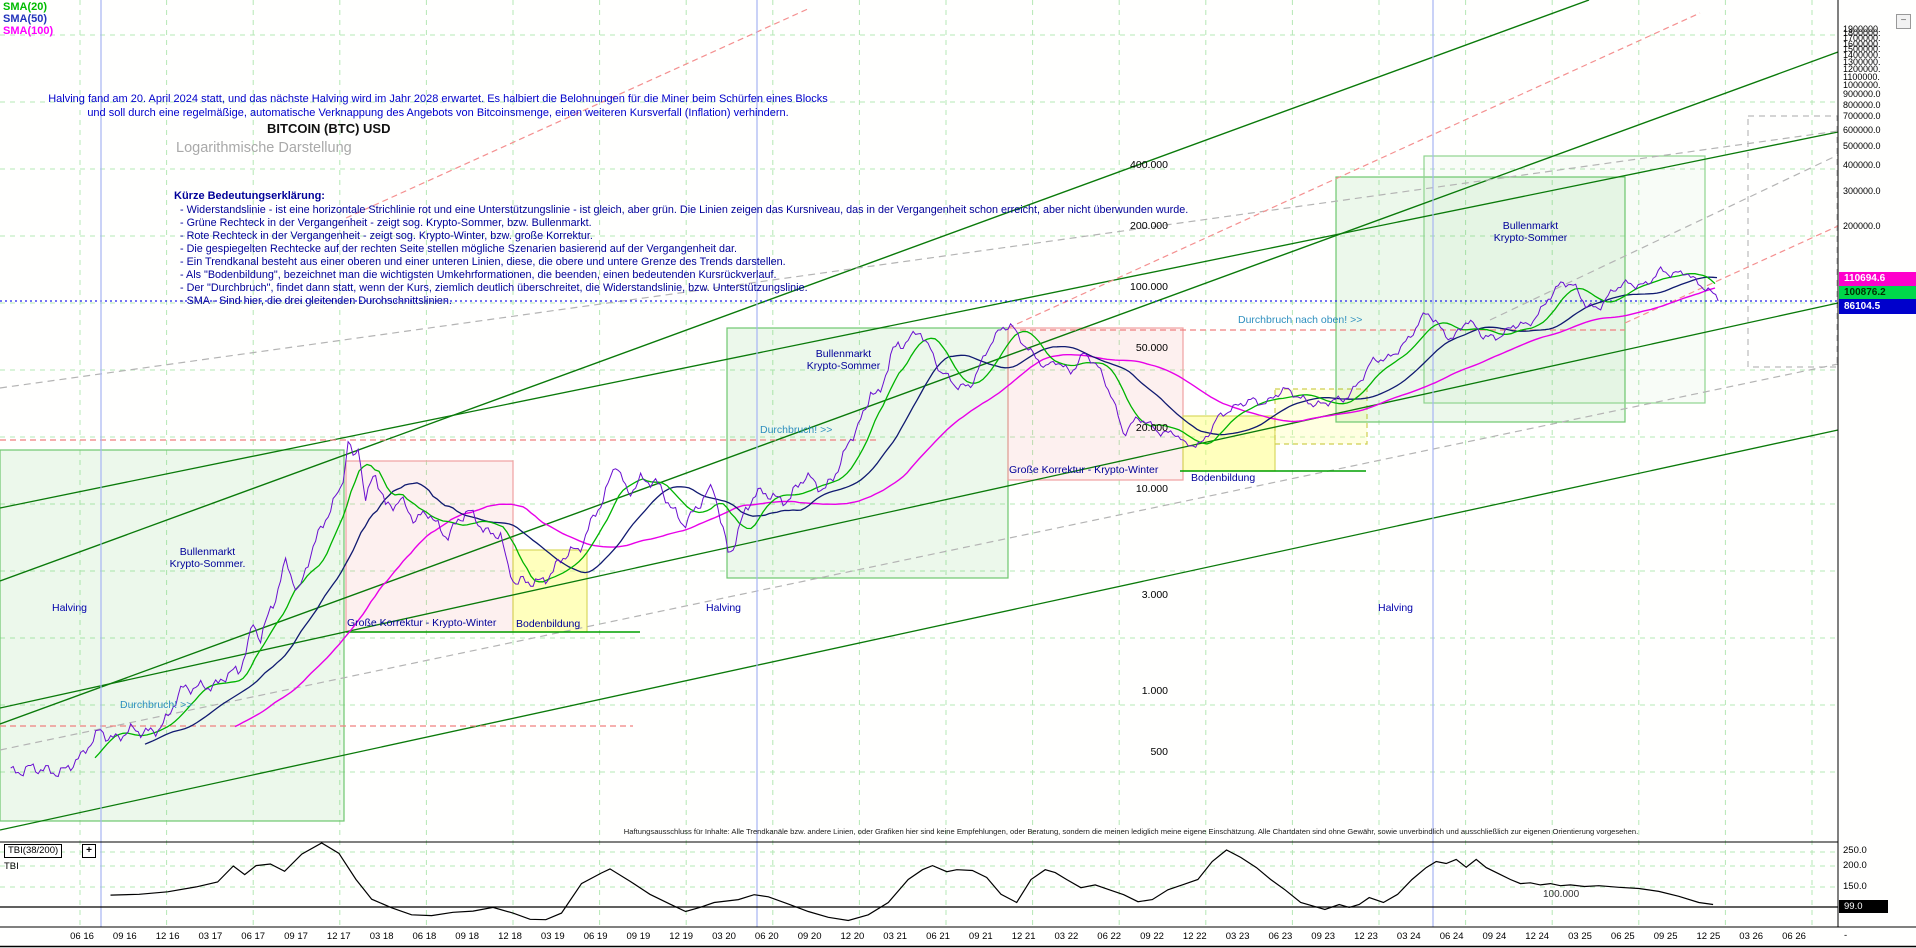  What do you see at coordinates (1903, 21) in the screenshot?
I see `collapse-icon: −` at bounding box center [1903, 21].